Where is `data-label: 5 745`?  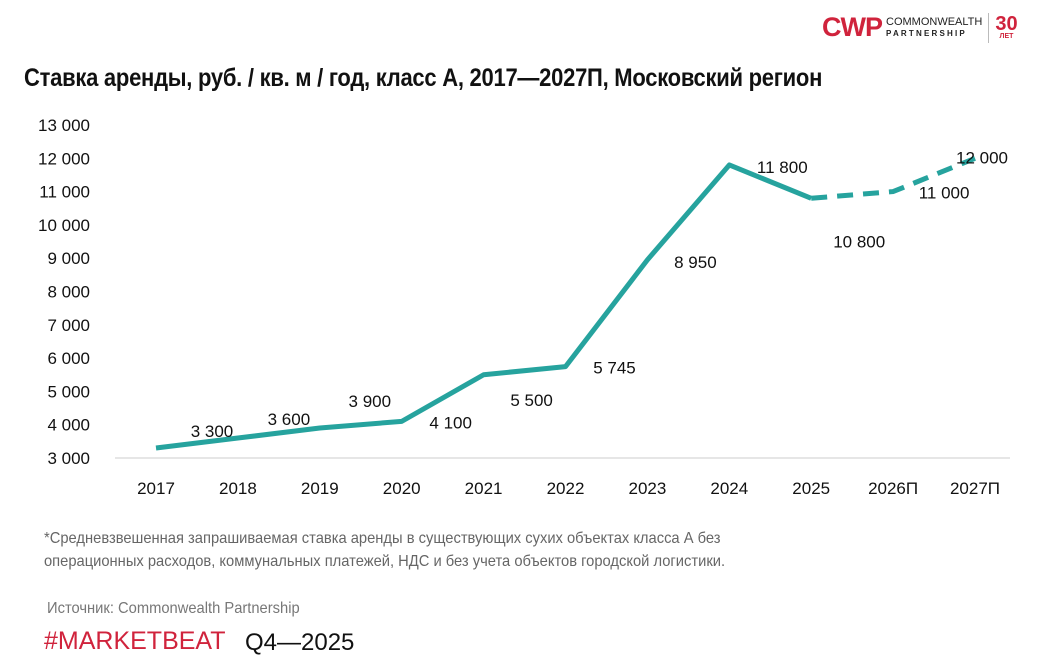
data-label: 5 745 is located at coordinates (614, 368).